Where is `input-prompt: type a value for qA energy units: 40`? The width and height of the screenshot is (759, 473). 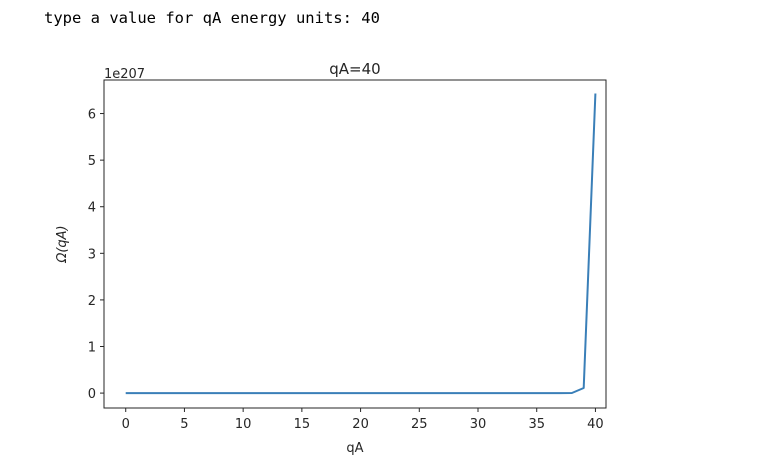
input-prompt: type a value for qA energy units: 40 is located at coordinates (212, 18).